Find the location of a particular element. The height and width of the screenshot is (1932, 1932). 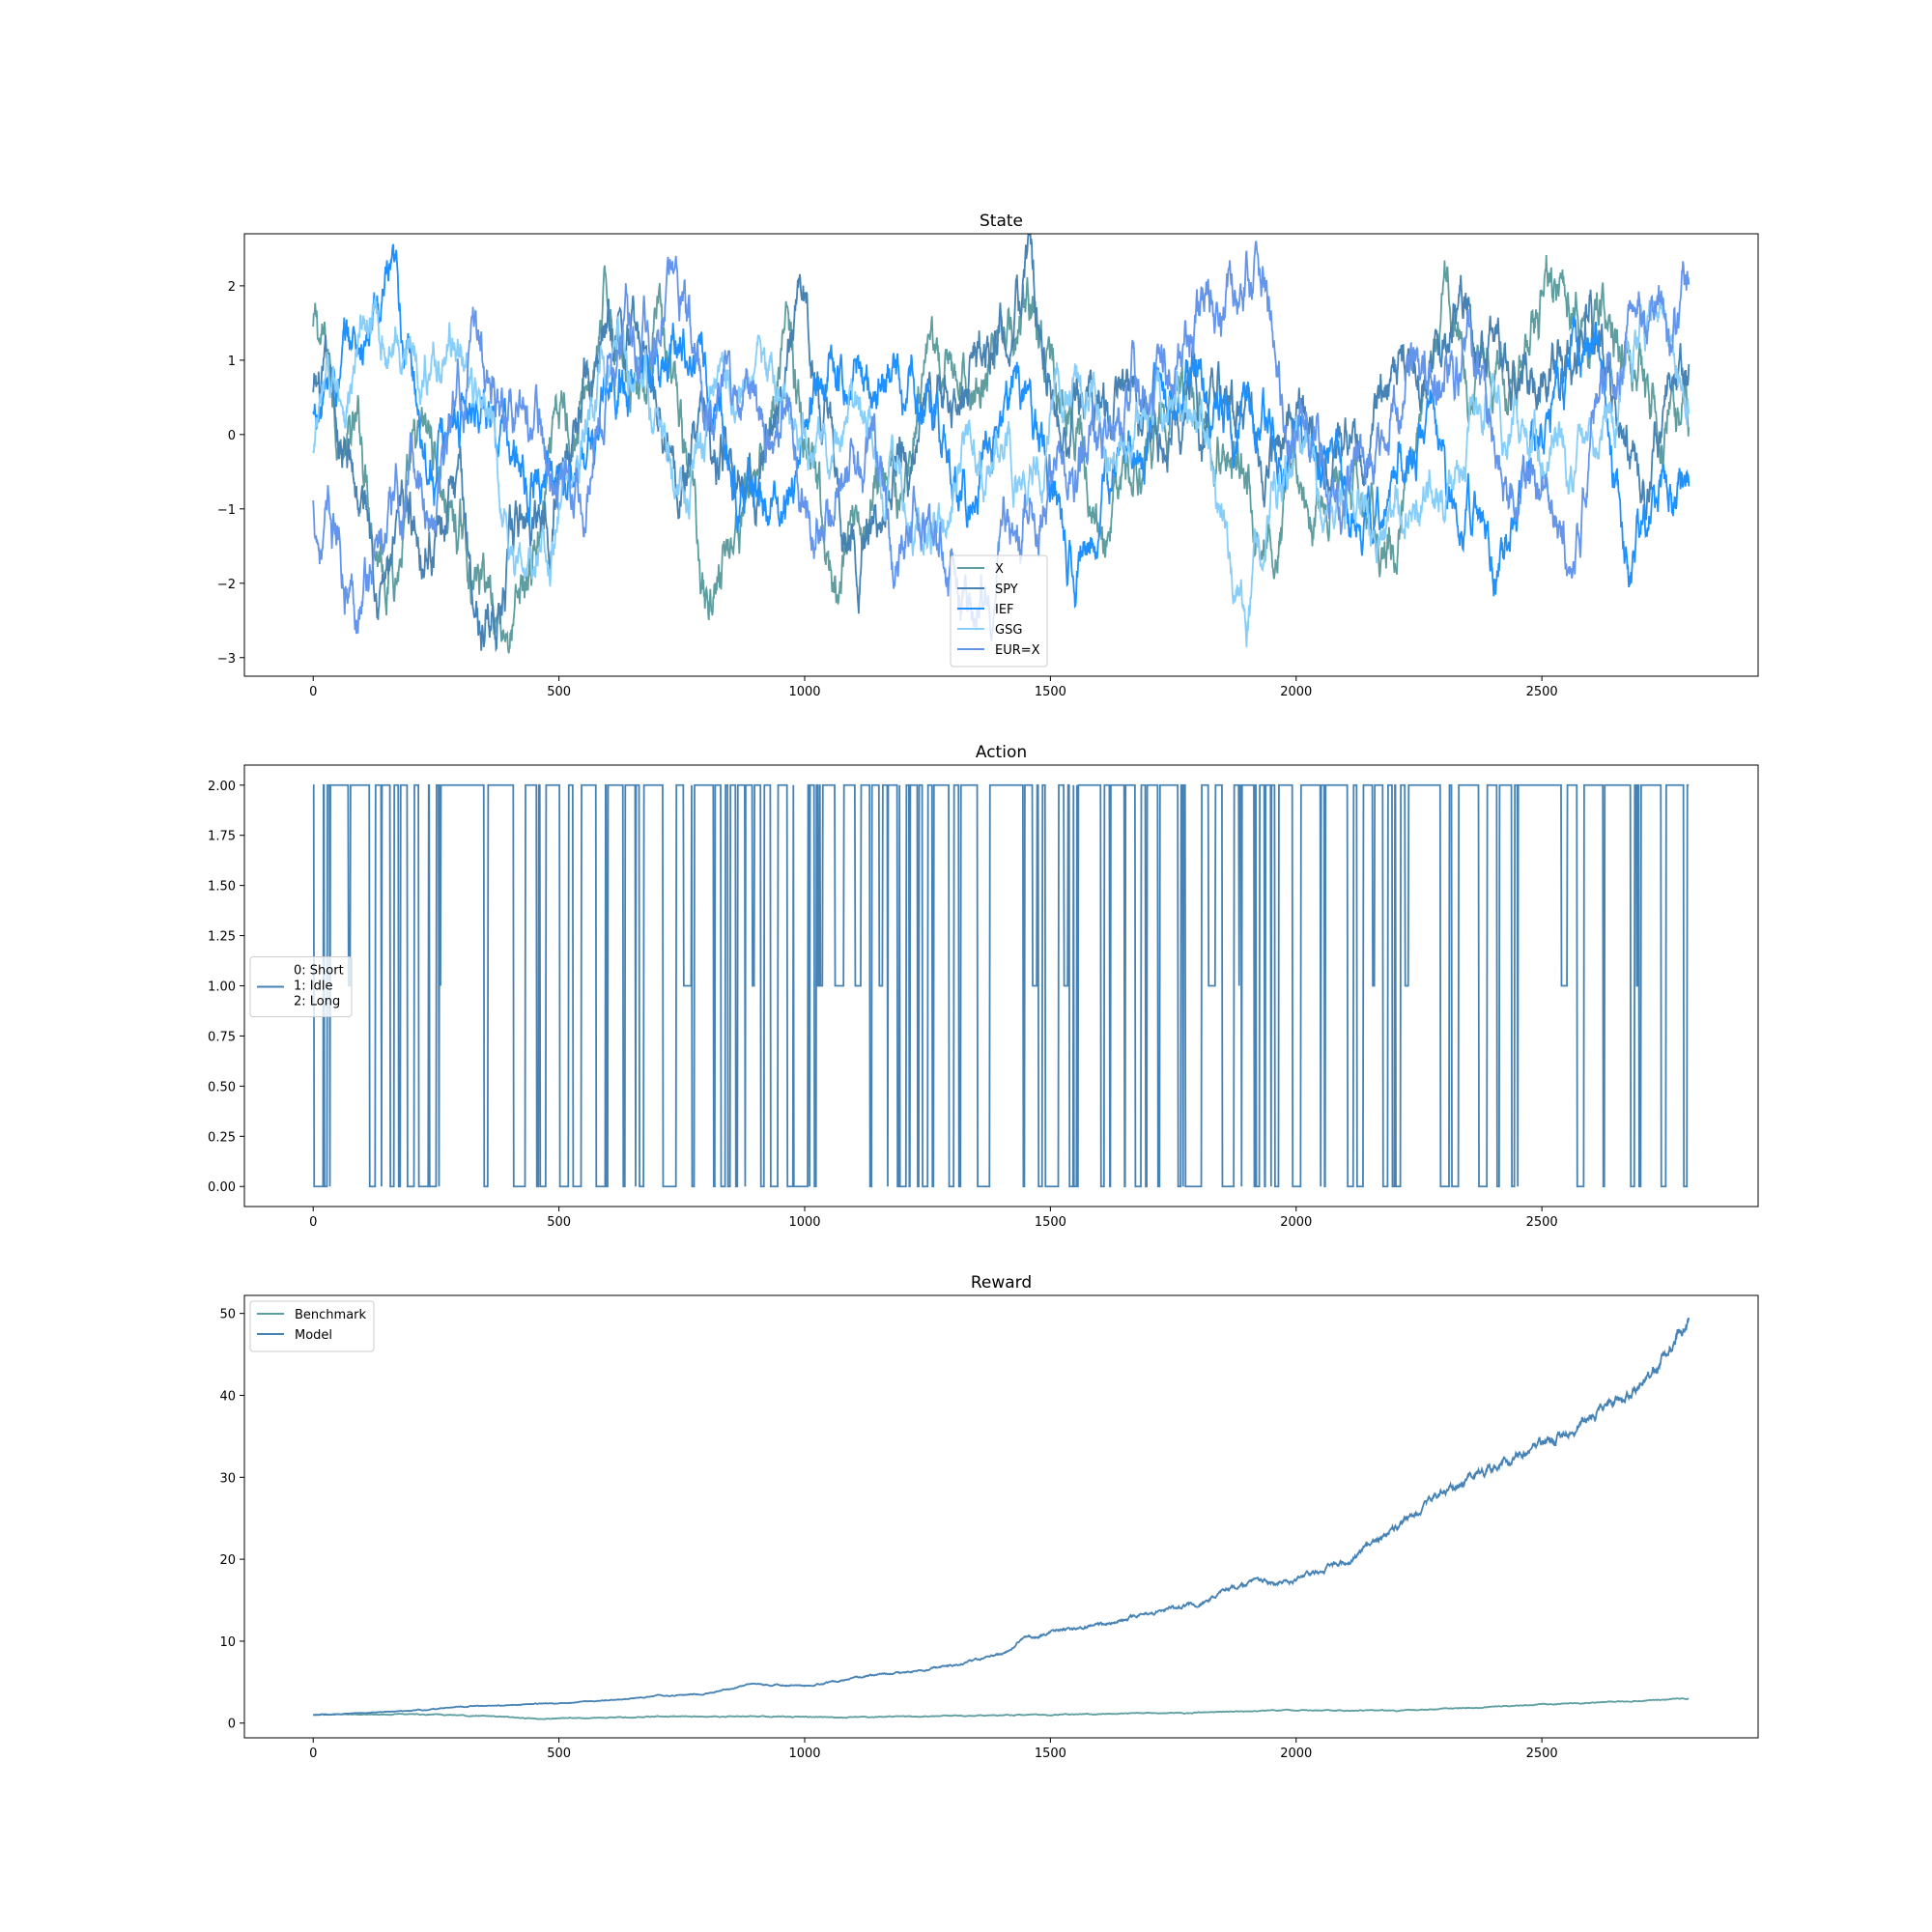

legend-label: 0: Short 1: Idle 2: Long is located at coordinates (319, 986).